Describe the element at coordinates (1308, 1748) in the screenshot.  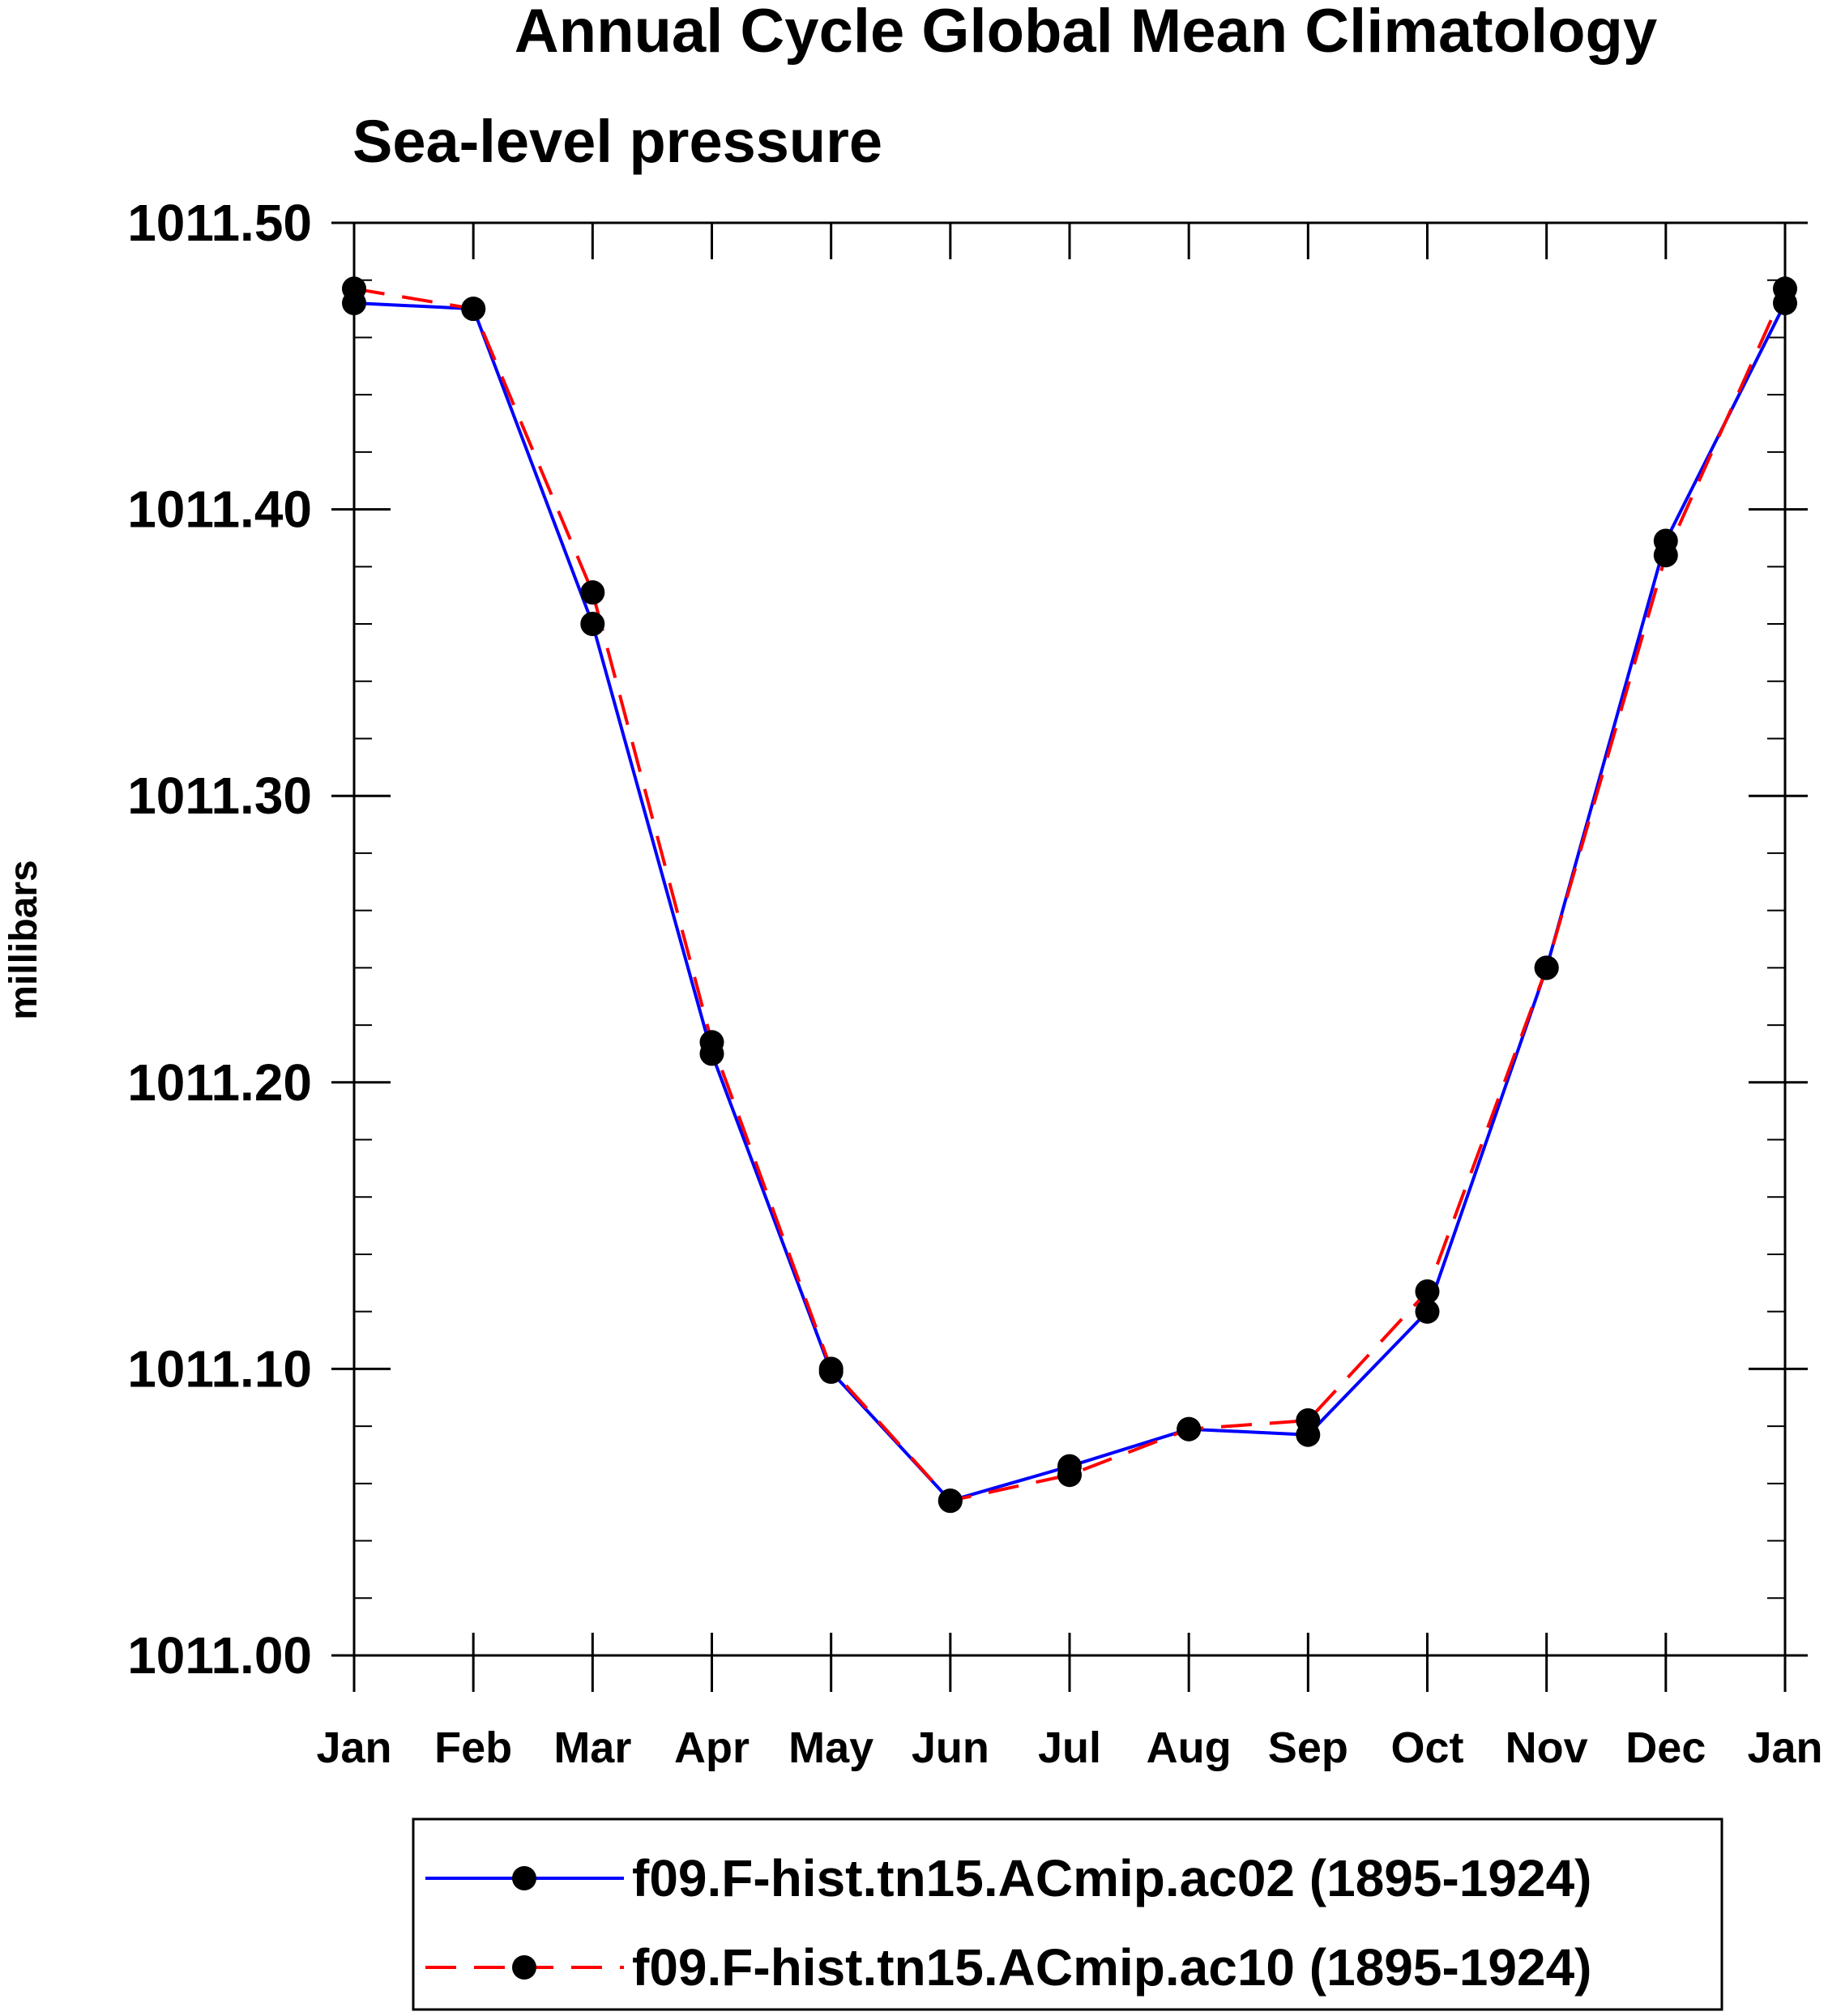
I see `x-tick-label: Sep` at that location.